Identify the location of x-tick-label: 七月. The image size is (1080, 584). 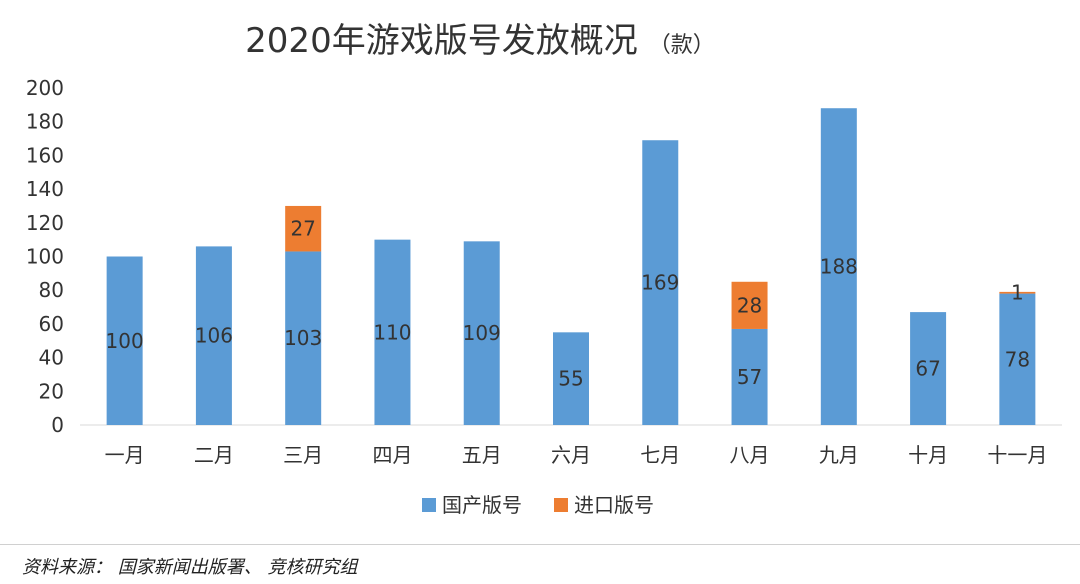
(660, 455).